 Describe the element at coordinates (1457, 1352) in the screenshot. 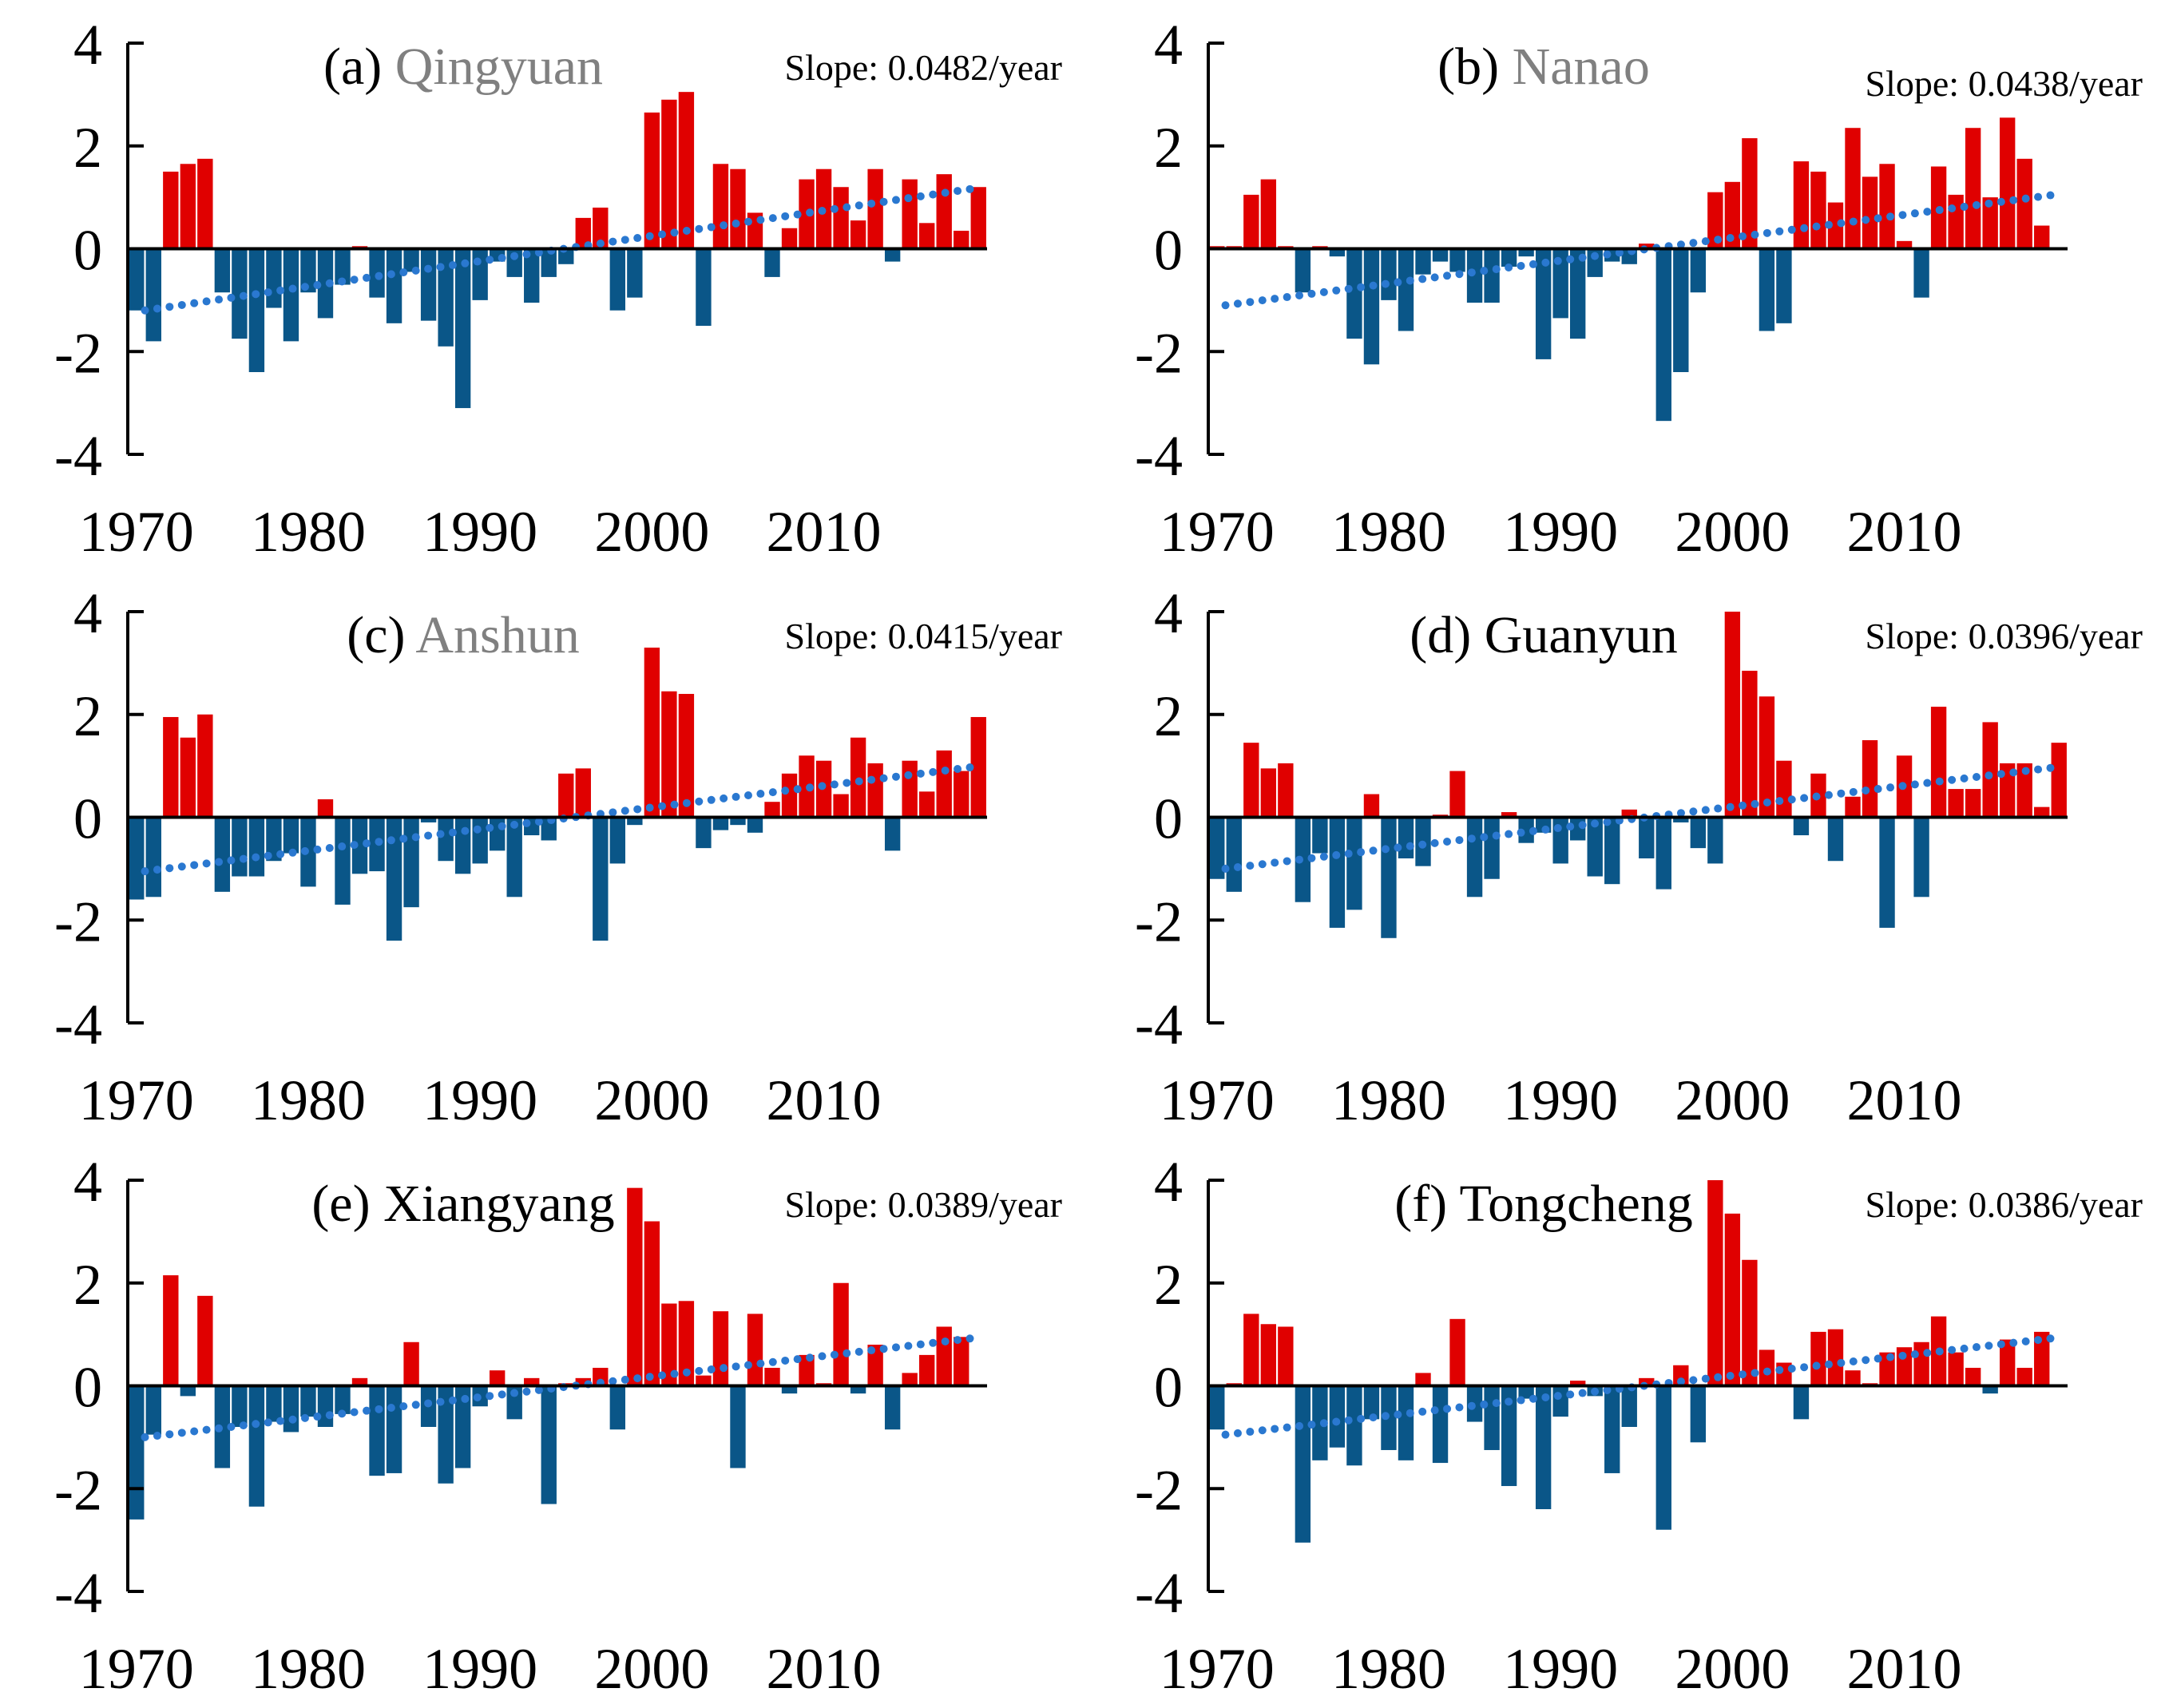

I see `bar-1984` at that location.